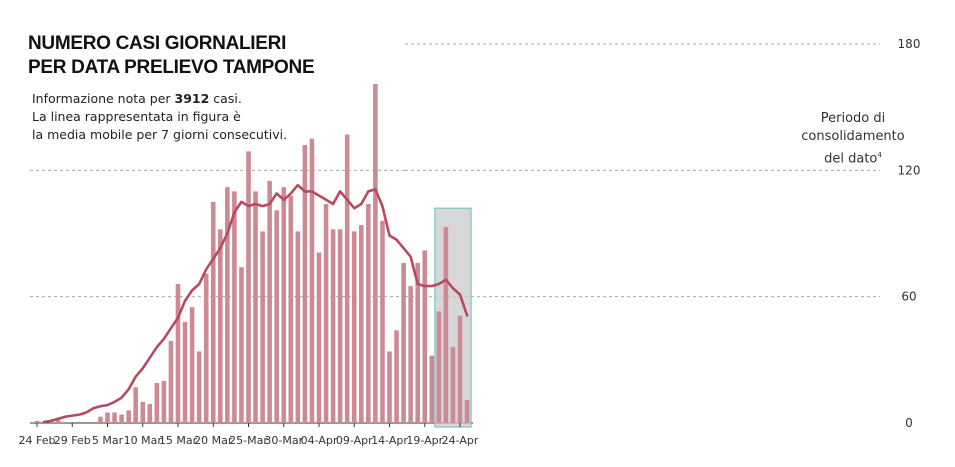 The height and width of the screenshot is (467, 955). Describe the element at coordinates (103, 98) in the screenshot. I see `description-prefix: Informazione nota per` at that location.